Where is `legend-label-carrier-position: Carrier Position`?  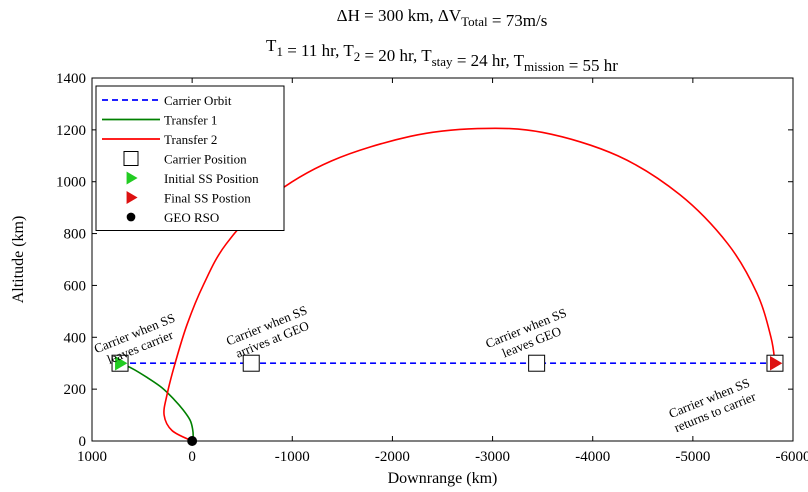 legend-label-carrier-position: Carrier Position is located at coordinates (205, 159).